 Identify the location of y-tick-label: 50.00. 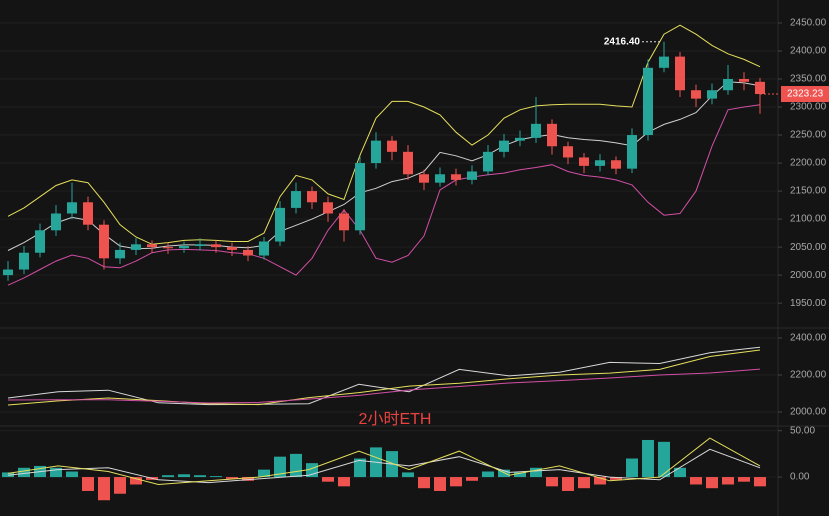
(802, 430).